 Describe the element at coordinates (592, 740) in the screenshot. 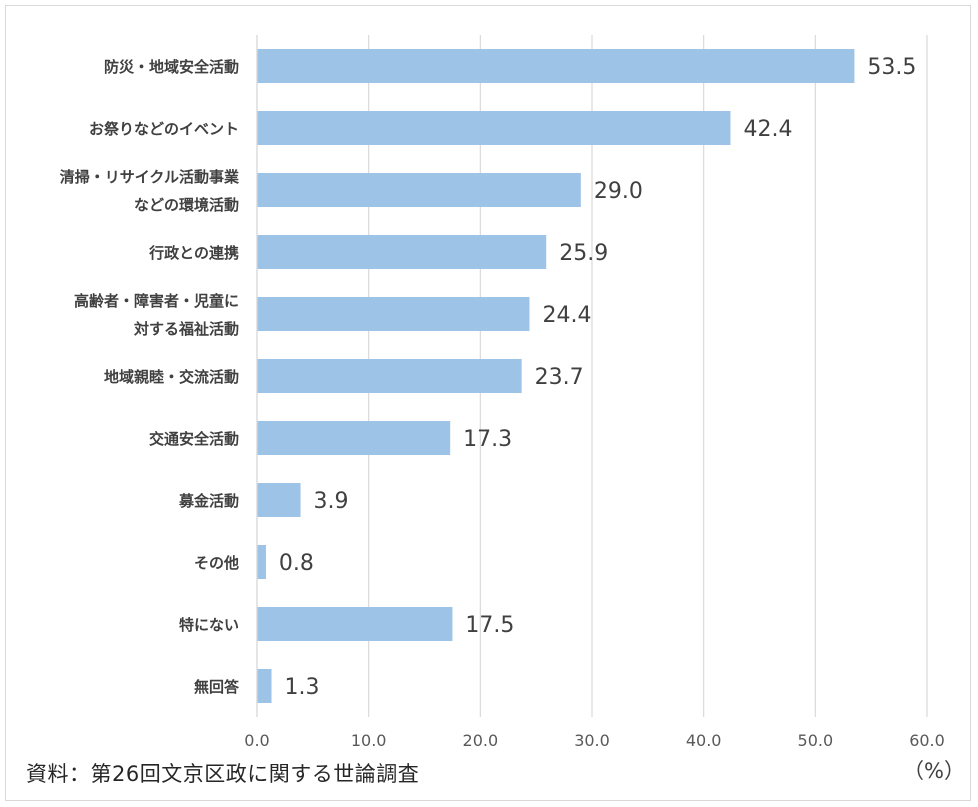

I see `x-tick-label: 30.0` at that location.